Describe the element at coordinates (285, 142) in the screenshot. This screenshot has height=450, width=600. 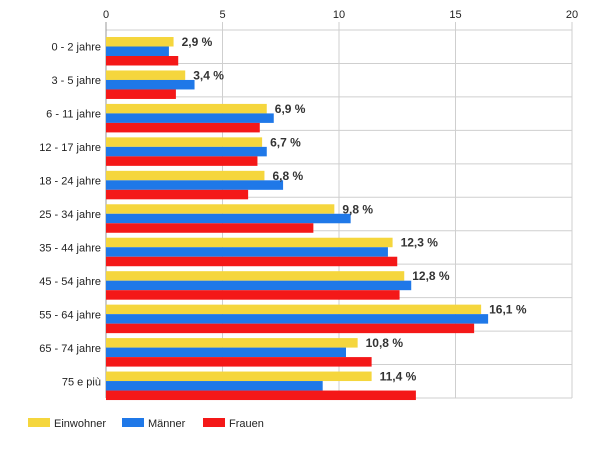
I see `data-label: 6,7 %` at that location.